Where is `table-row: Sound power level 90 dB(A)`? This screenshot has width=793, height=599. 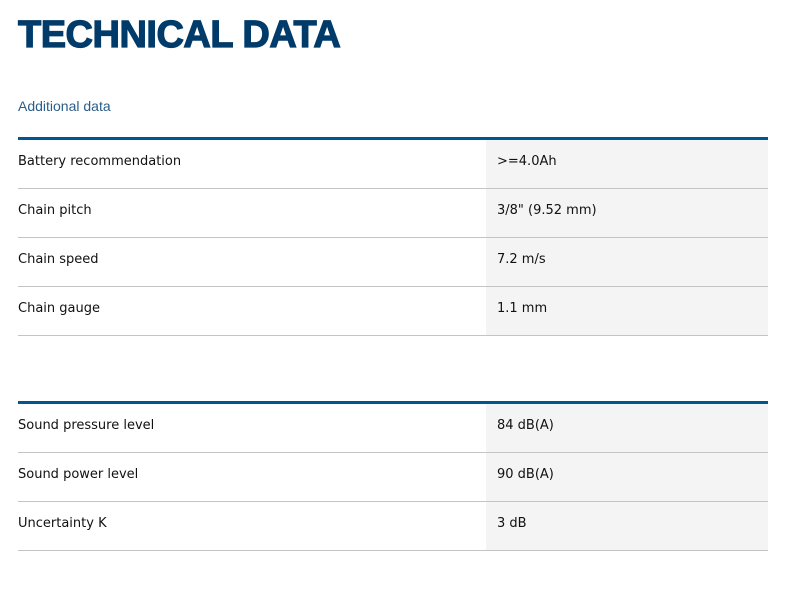 table-row: Sound power level 90 dB(A) is located at coordinates (393, 477).